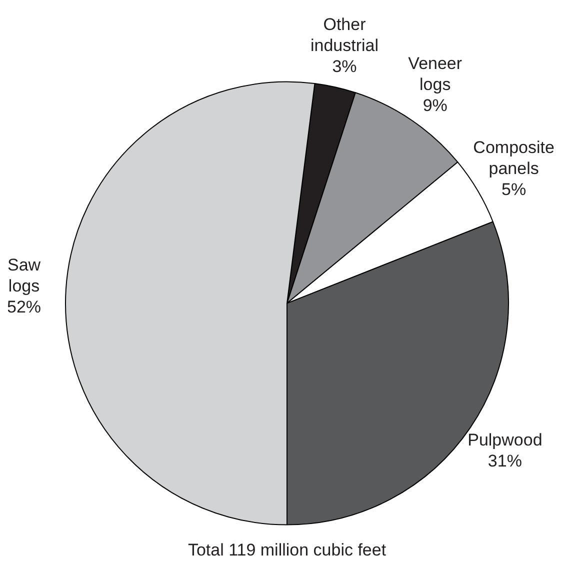  What do you see at coordinates (344, 34) in the screenshot?
I see `slice-label: Other industrial` at bounding box center [344, 34].